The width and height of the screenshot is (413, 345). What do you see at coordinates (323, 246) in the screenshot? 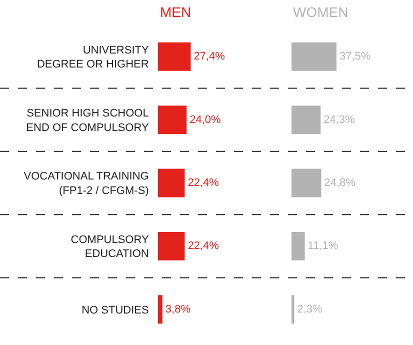
I see `data-label: 11,1%` at bounding box center [323, 246].